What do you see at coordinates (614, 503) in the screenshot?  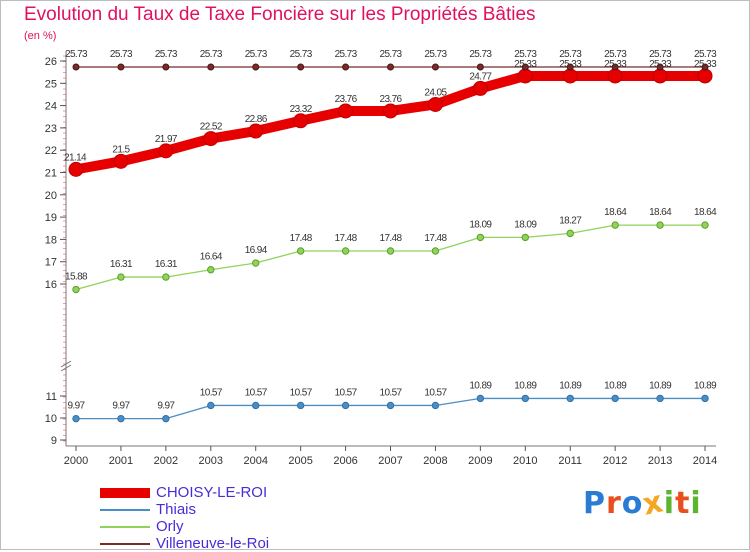 I see `logo-letter: r` at bounding box center [614, 503].